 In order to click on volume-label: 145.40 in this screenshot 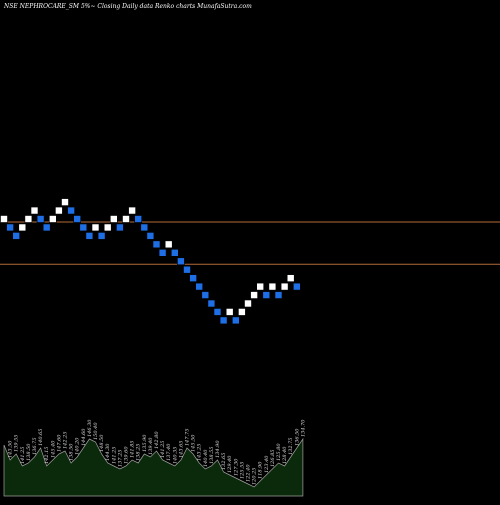, I will do `click(53, 449)`.